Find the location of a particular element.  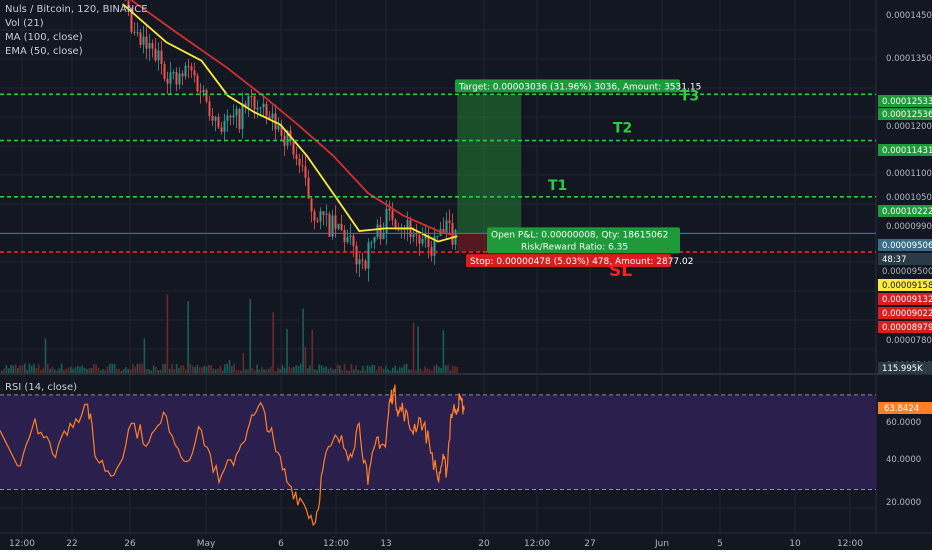

label-t2: T2 is located at coordinates (622, 129).